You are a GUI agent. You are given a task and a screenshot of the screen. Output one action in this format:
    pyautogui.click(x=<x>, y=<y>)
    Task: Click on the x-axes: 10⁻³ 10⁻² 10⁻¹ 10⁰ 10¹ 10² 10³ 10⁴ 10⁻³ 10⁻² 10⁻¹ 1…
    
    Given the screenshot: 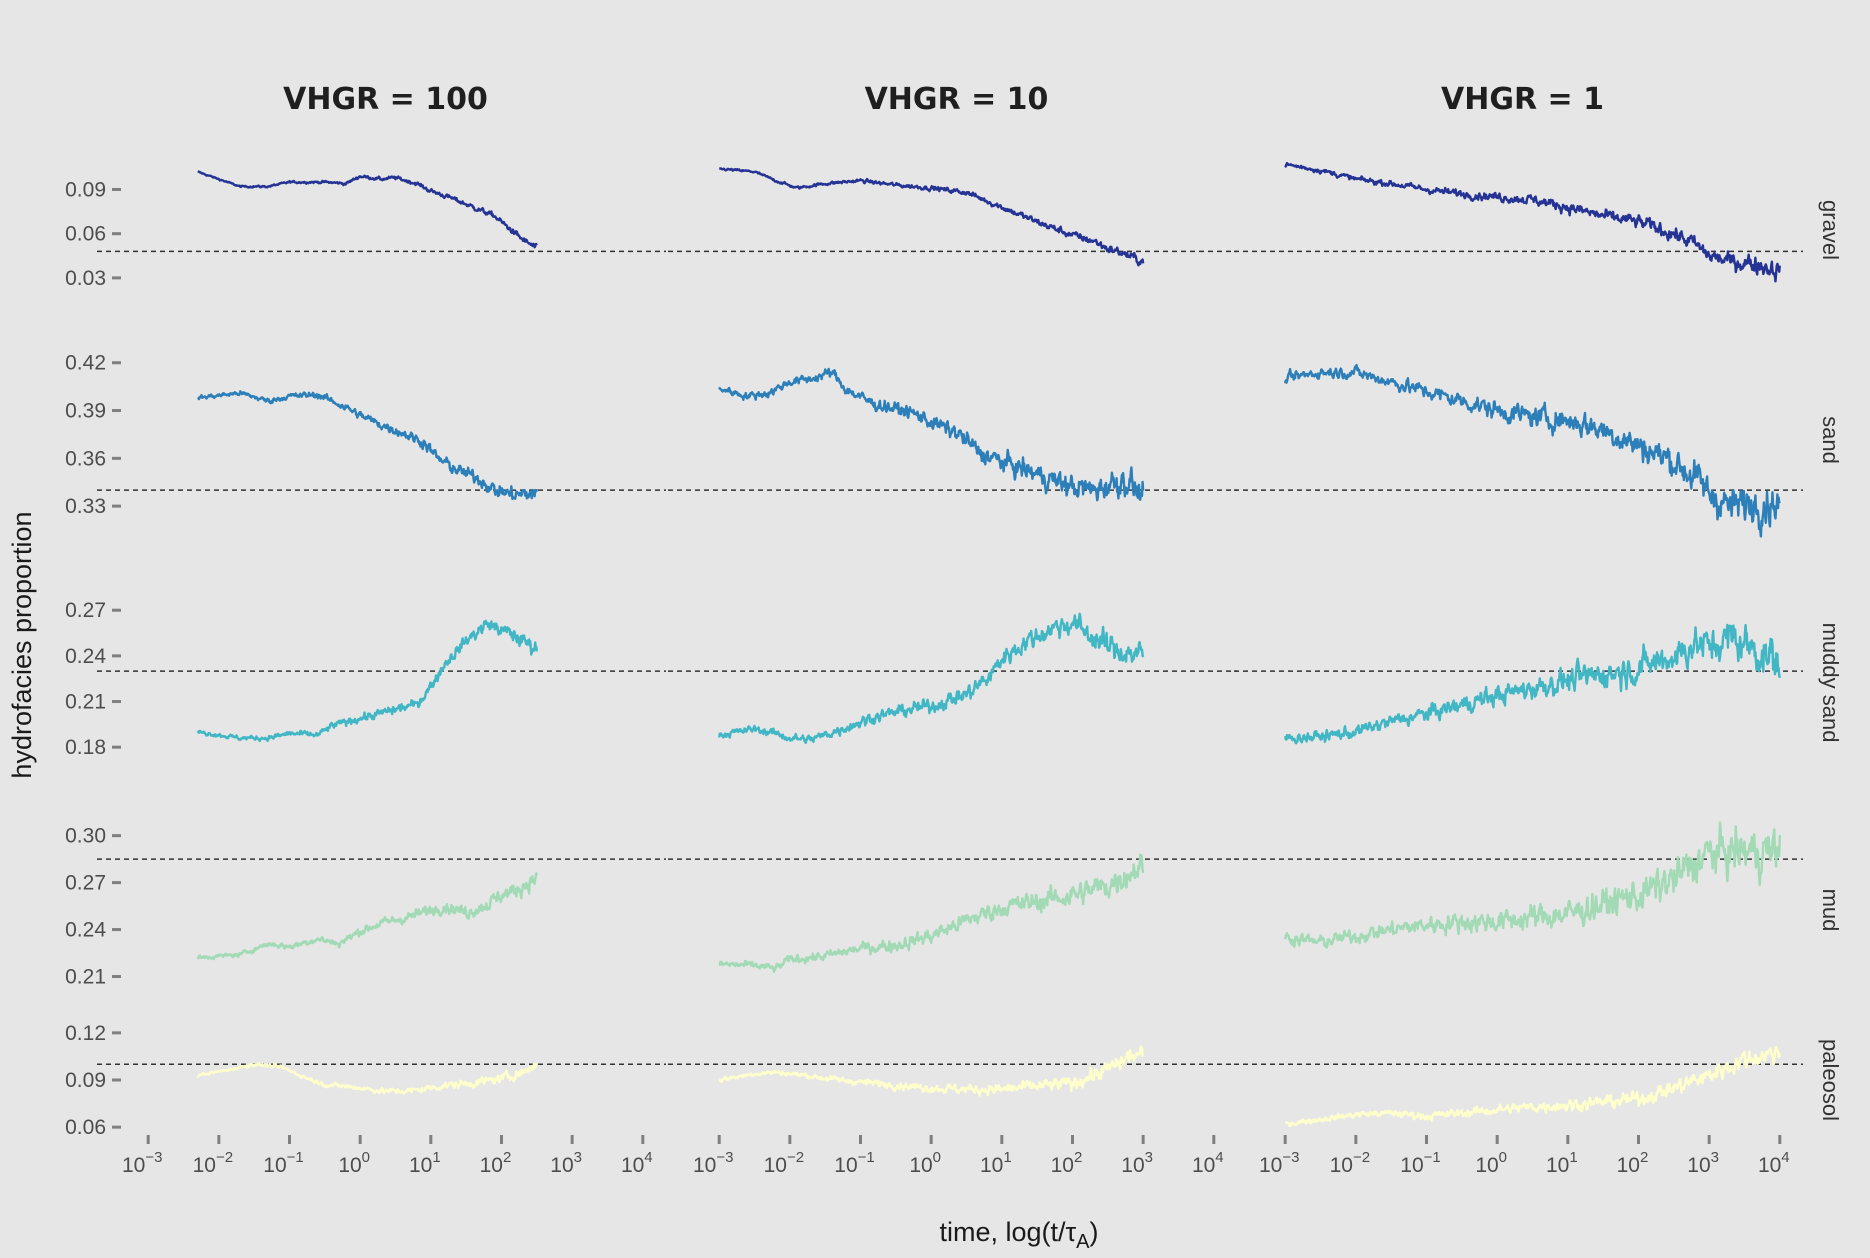 What is the action you would take?
    pyautogui.click(x=956, y=1156)
    